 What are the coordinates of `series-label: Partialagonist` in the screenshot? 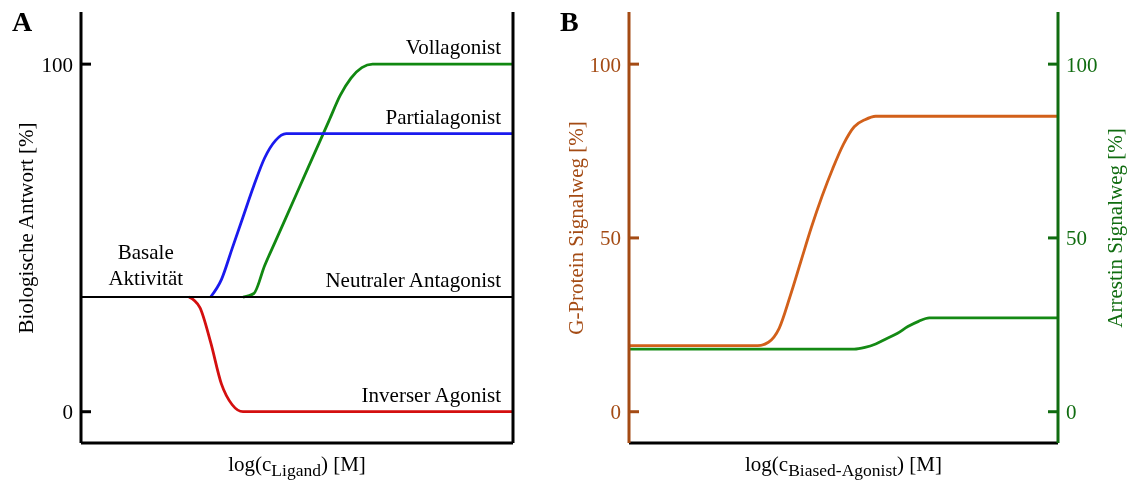 It's located at (443, 116).